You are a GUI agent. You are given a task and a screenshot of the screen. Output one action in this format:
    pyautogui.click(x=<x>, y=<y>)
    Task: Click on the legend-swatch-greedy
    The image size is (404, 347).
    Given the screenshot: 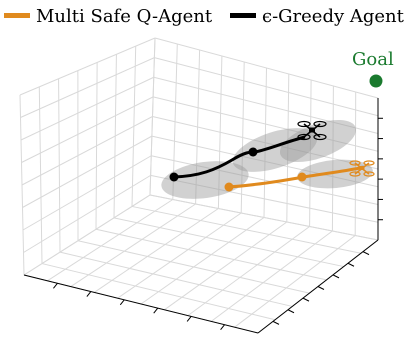 What is the action you would take?
    pyautogui.click(x=243, y=15)
    